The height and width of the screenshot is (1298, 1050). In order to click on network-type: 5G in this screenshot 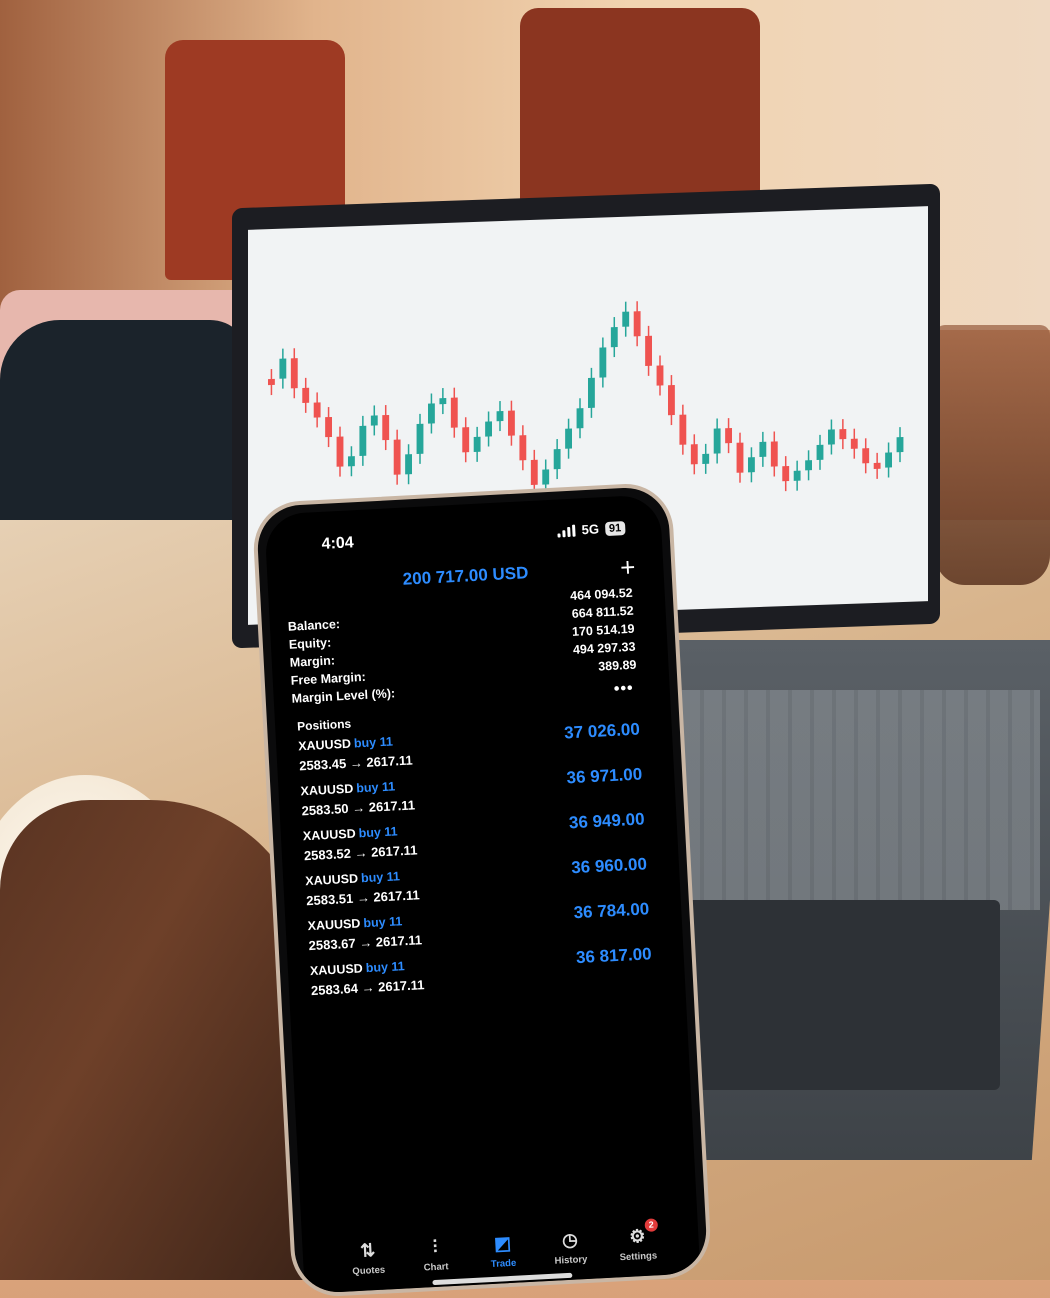, I will do `click(590, 529)`.